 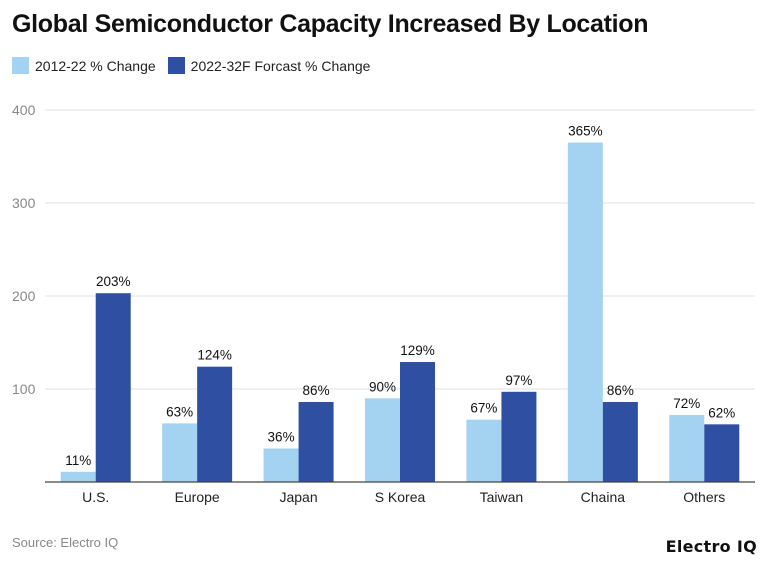 What do you see at coordinates (214, 355) in the screenshot?
I see `data-label: 124%` at bounding box center [214, 355].